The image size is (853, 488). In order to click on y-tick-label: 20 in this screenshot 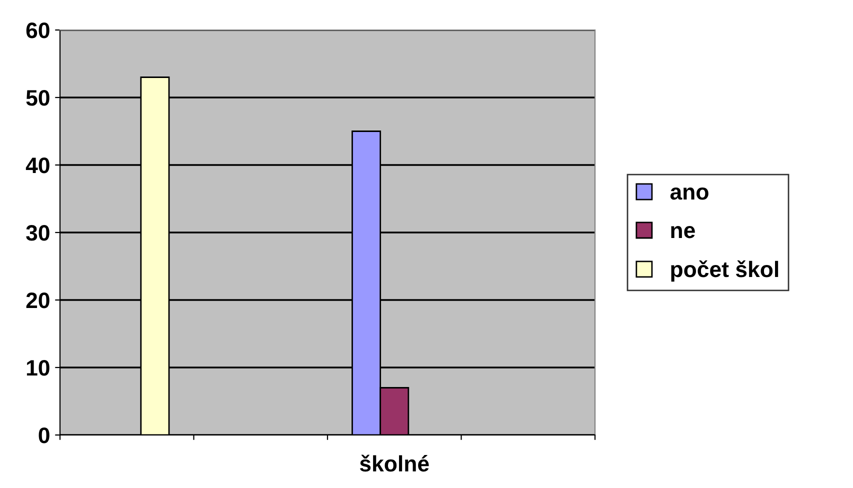, I will do `click(38, 300)`.